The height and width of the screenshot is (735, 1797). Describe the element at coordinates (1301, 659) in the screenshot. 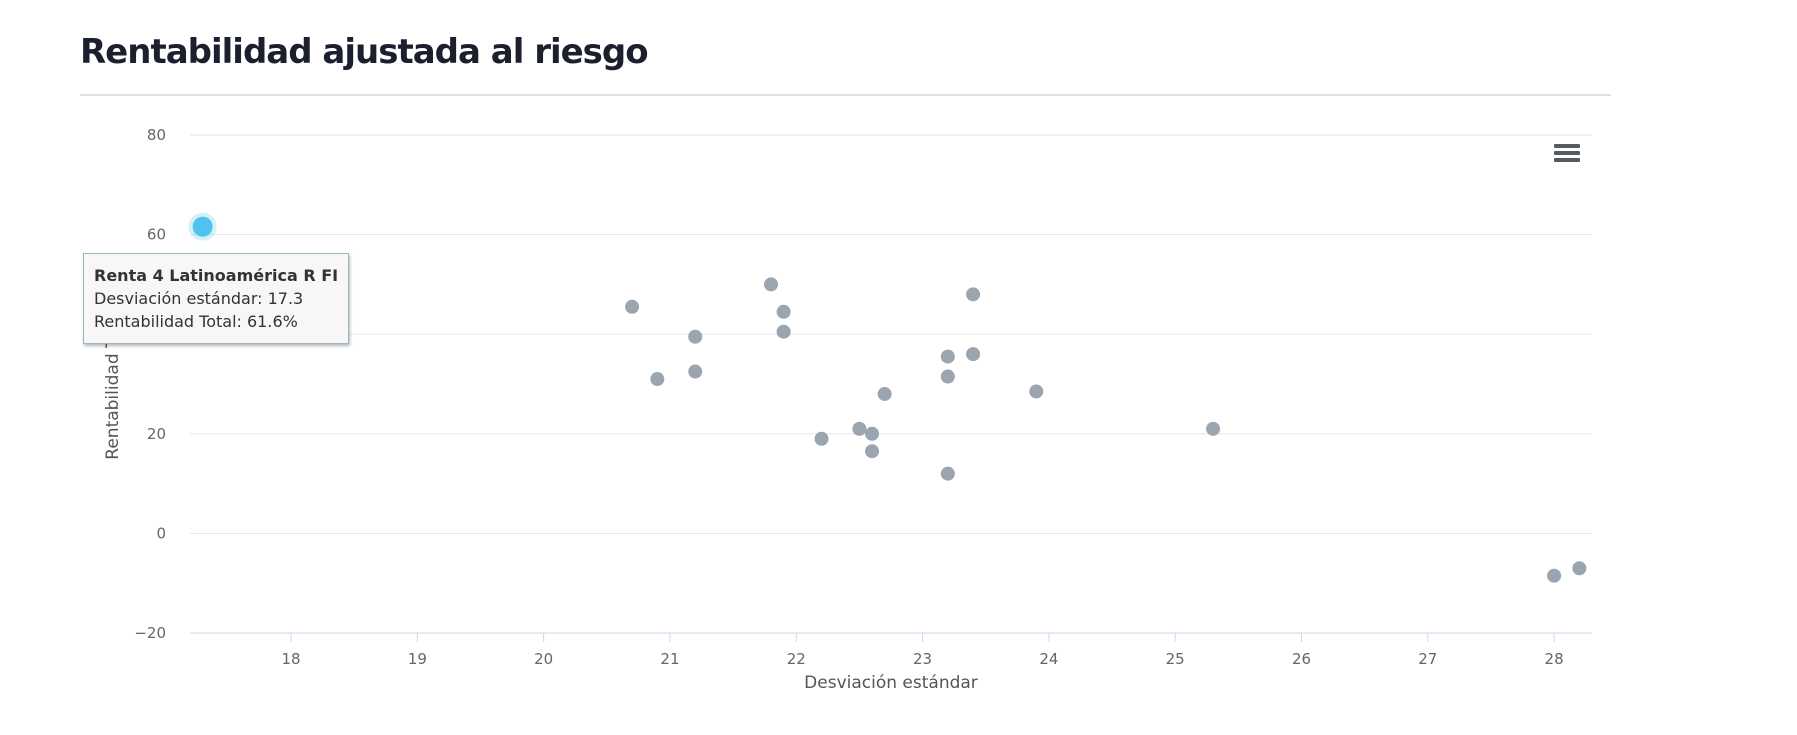

I see `x-tick-label: 26` at that location.